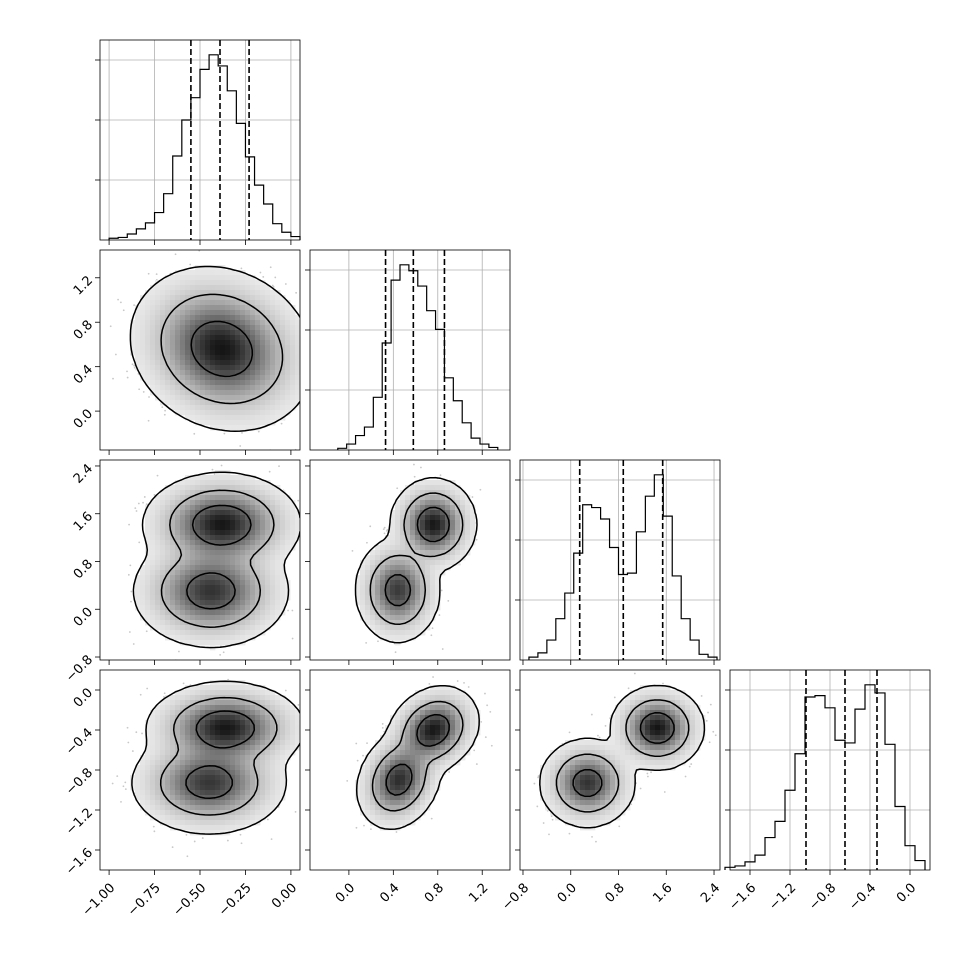 The image size is (970, 970). I want to click on panel-content, so click(213, 562).